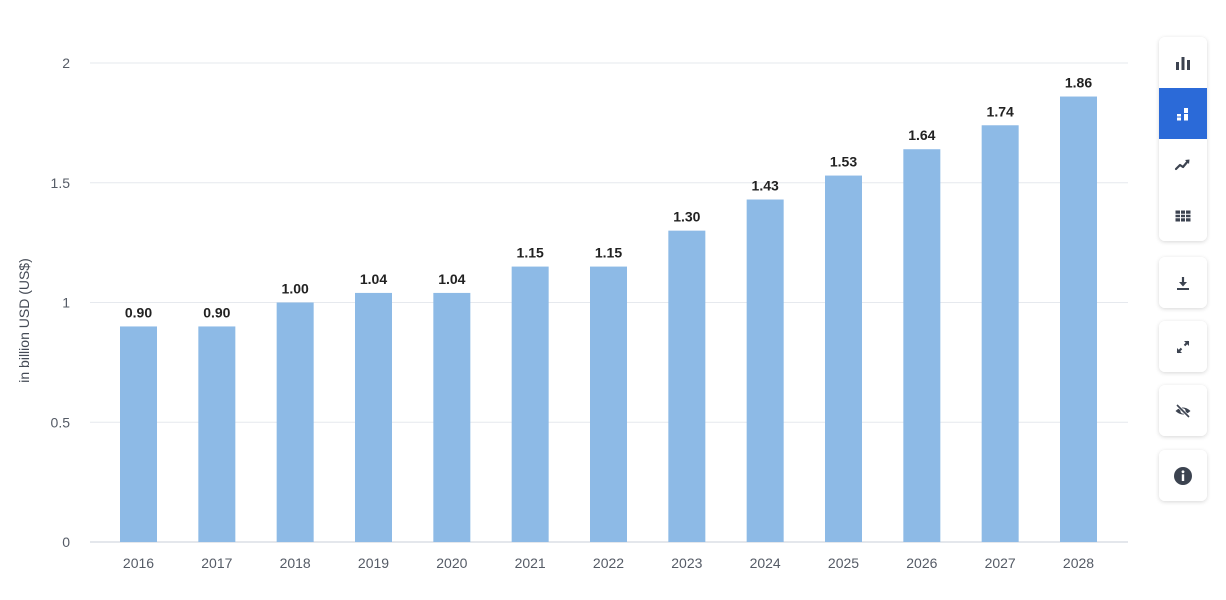 The height and width of the screenshot is (600, 1226). Describe the element at coordinates (66, 303) in the screenshot. I see `y-tick-label: 1` at that location.